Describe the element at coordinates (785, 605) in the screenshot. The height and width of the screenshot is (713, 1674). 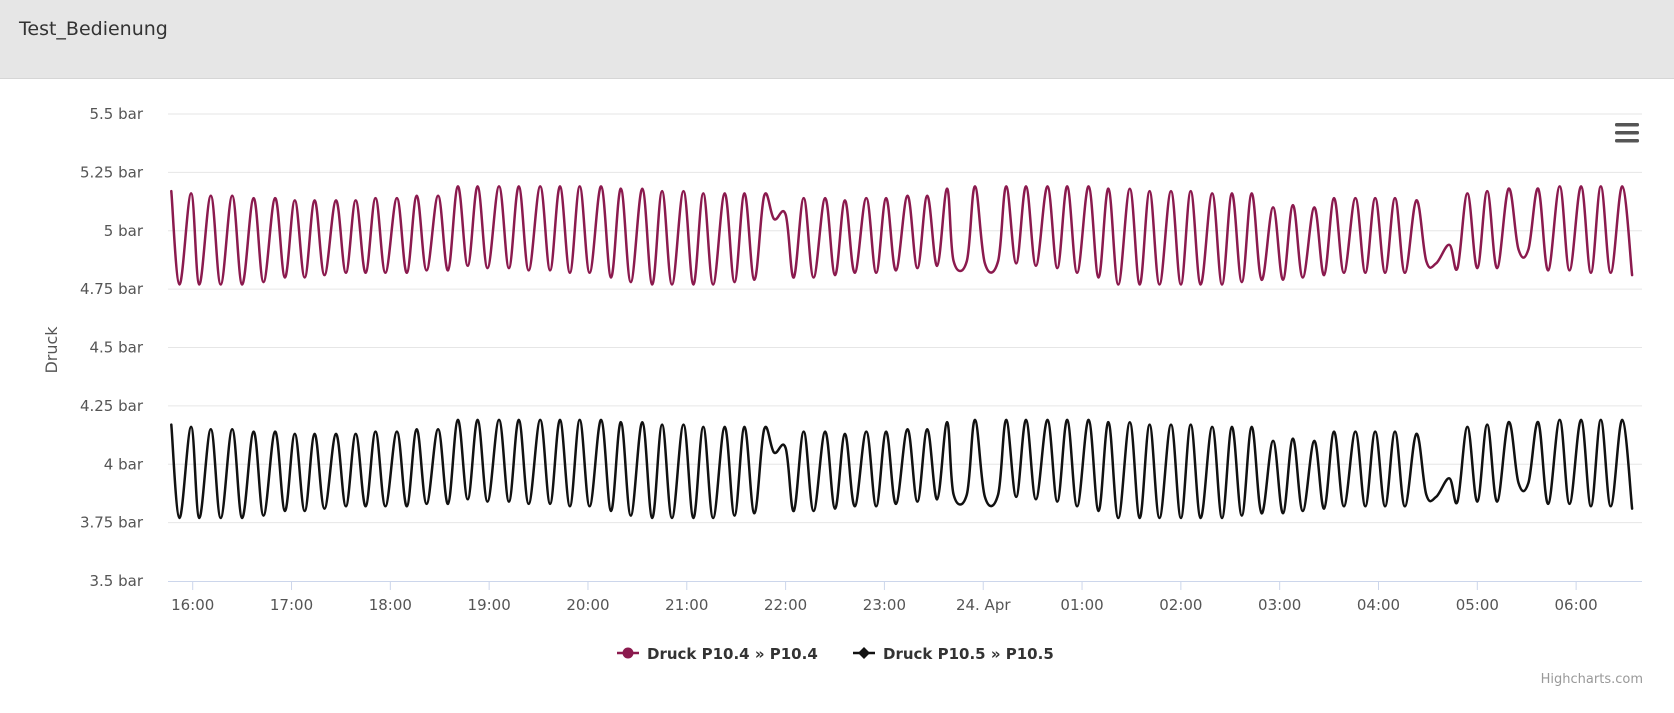
I see `x-tick-label: 22:00` at that location.